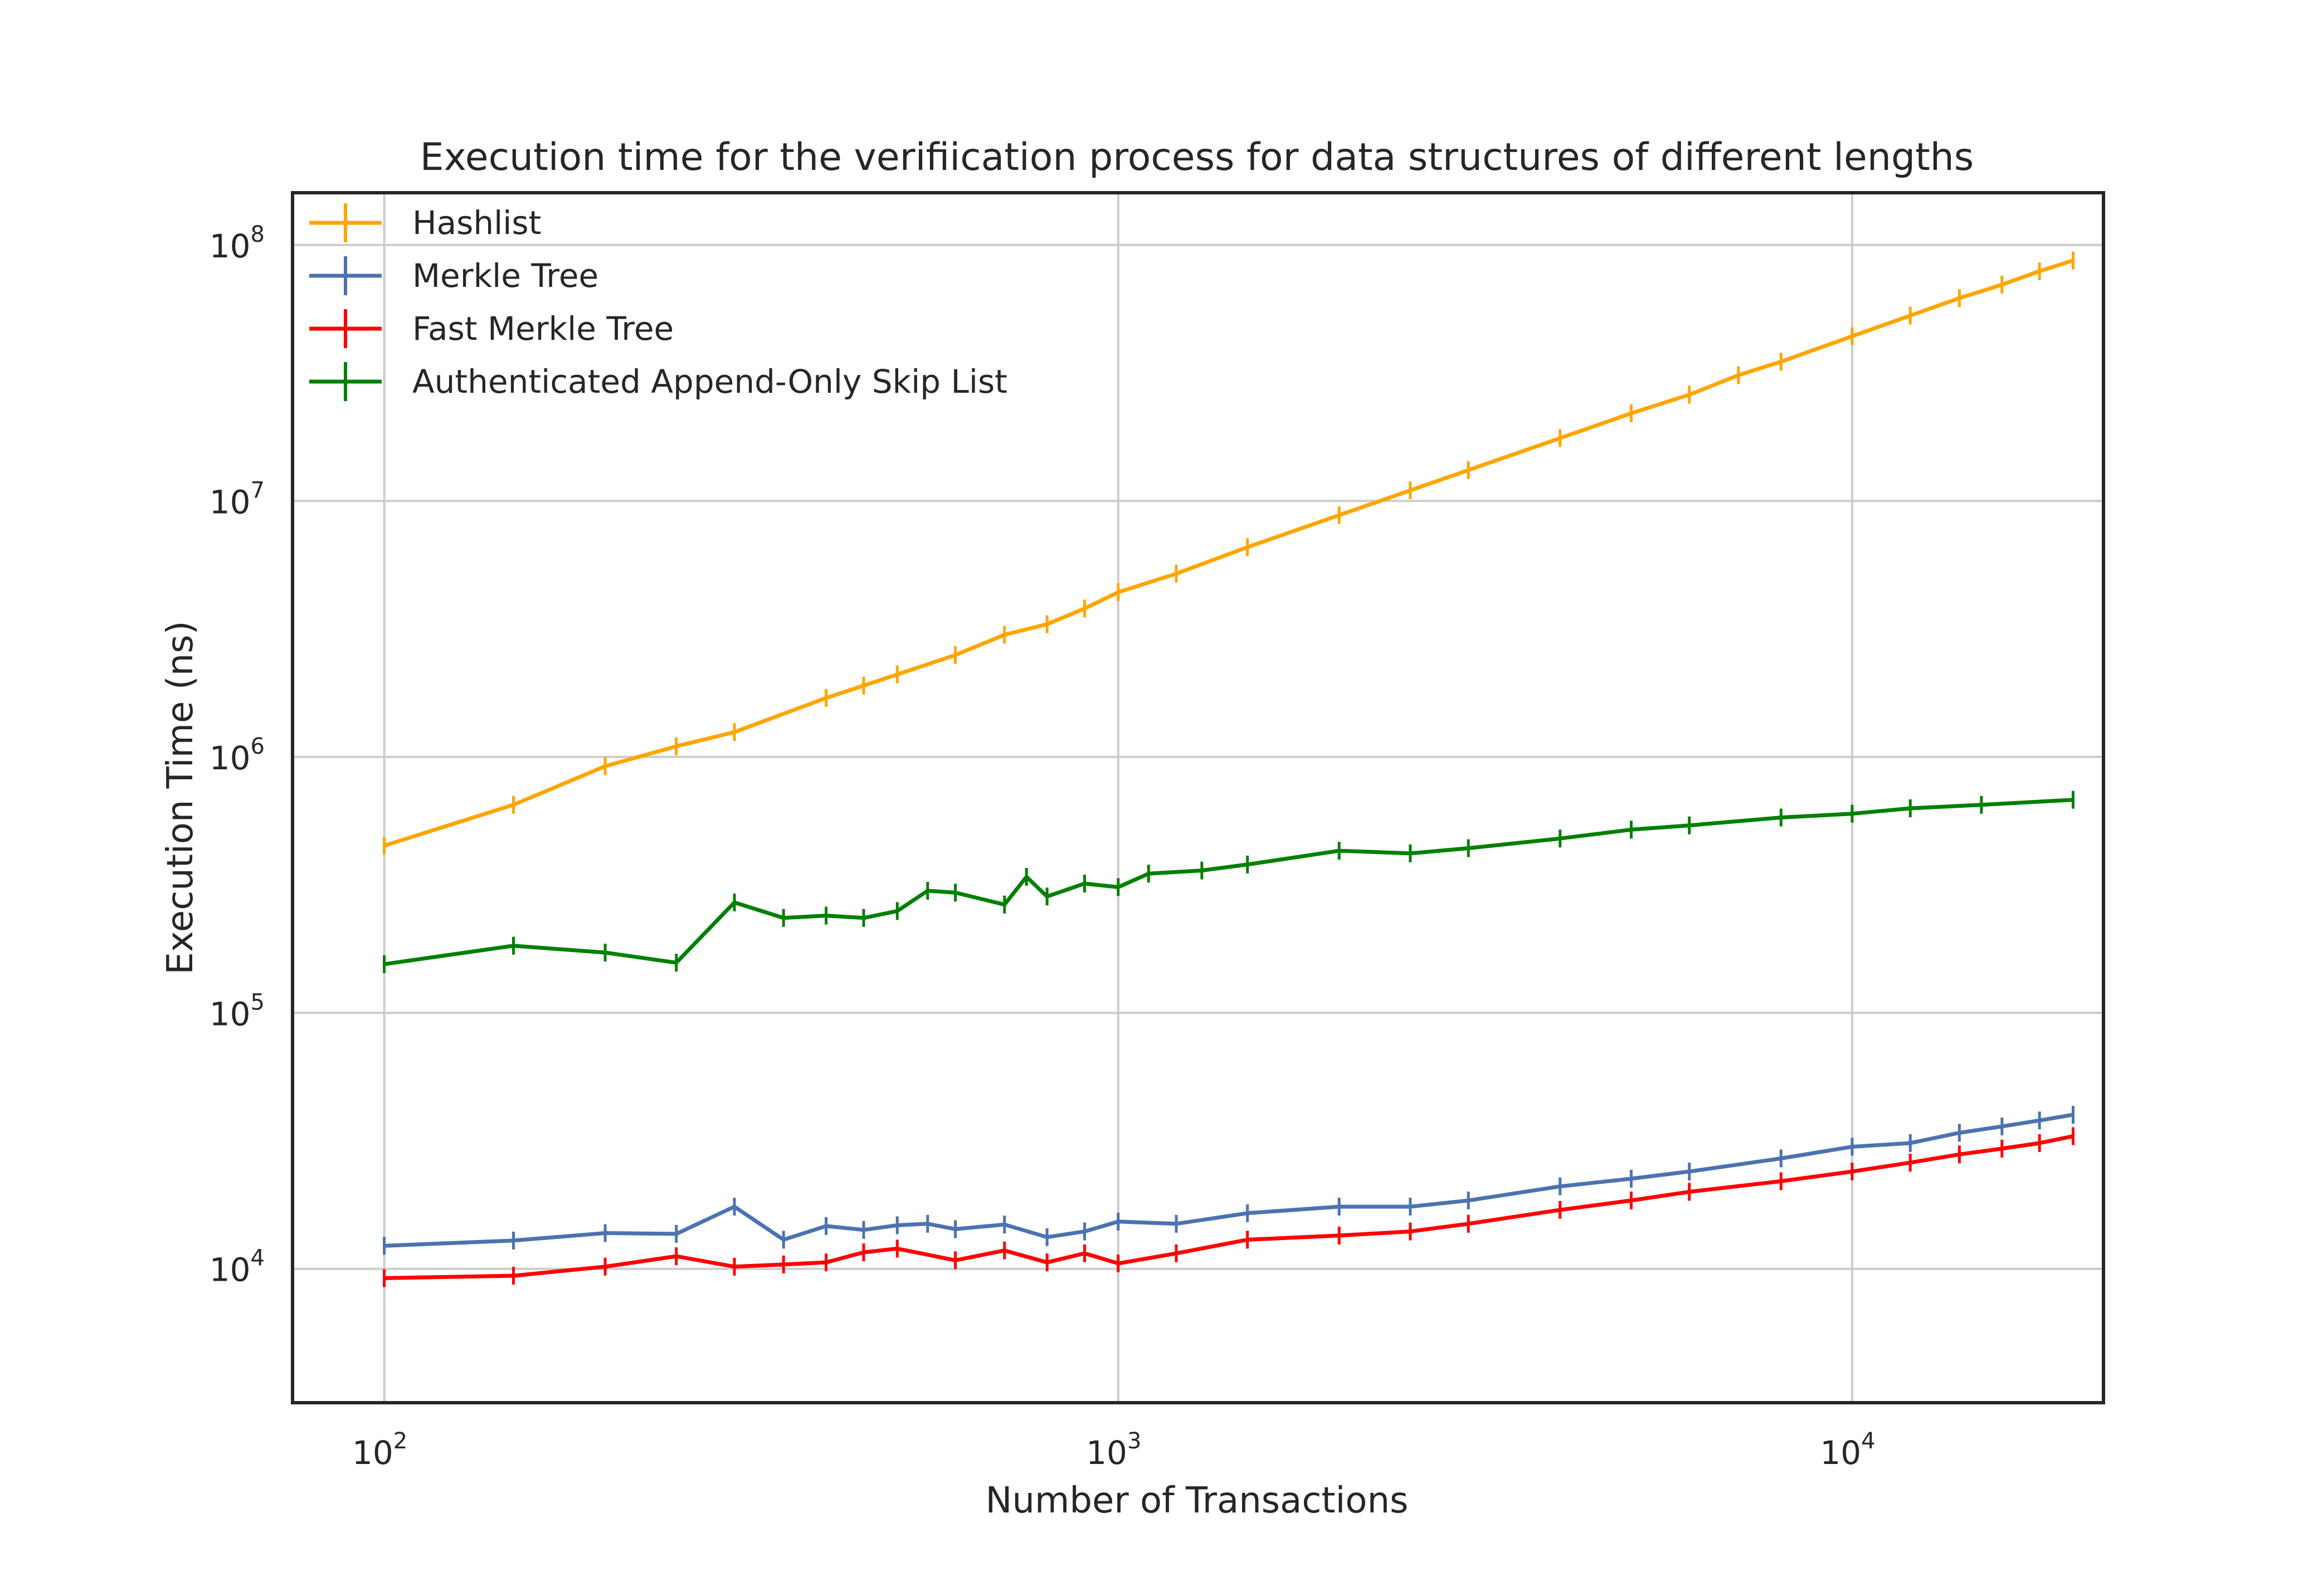  I want to click on legend-label: Merkle Tree, so click(505, 276).